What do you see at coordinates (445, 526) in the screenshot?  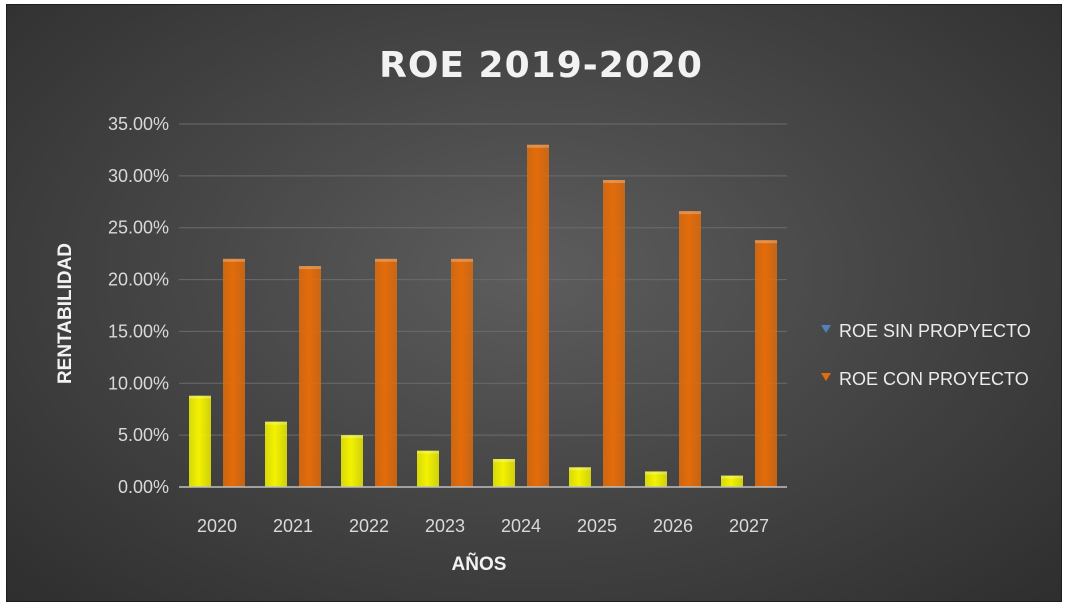 I see `x-tick-label: 2023` at bounding box center [445, 526].